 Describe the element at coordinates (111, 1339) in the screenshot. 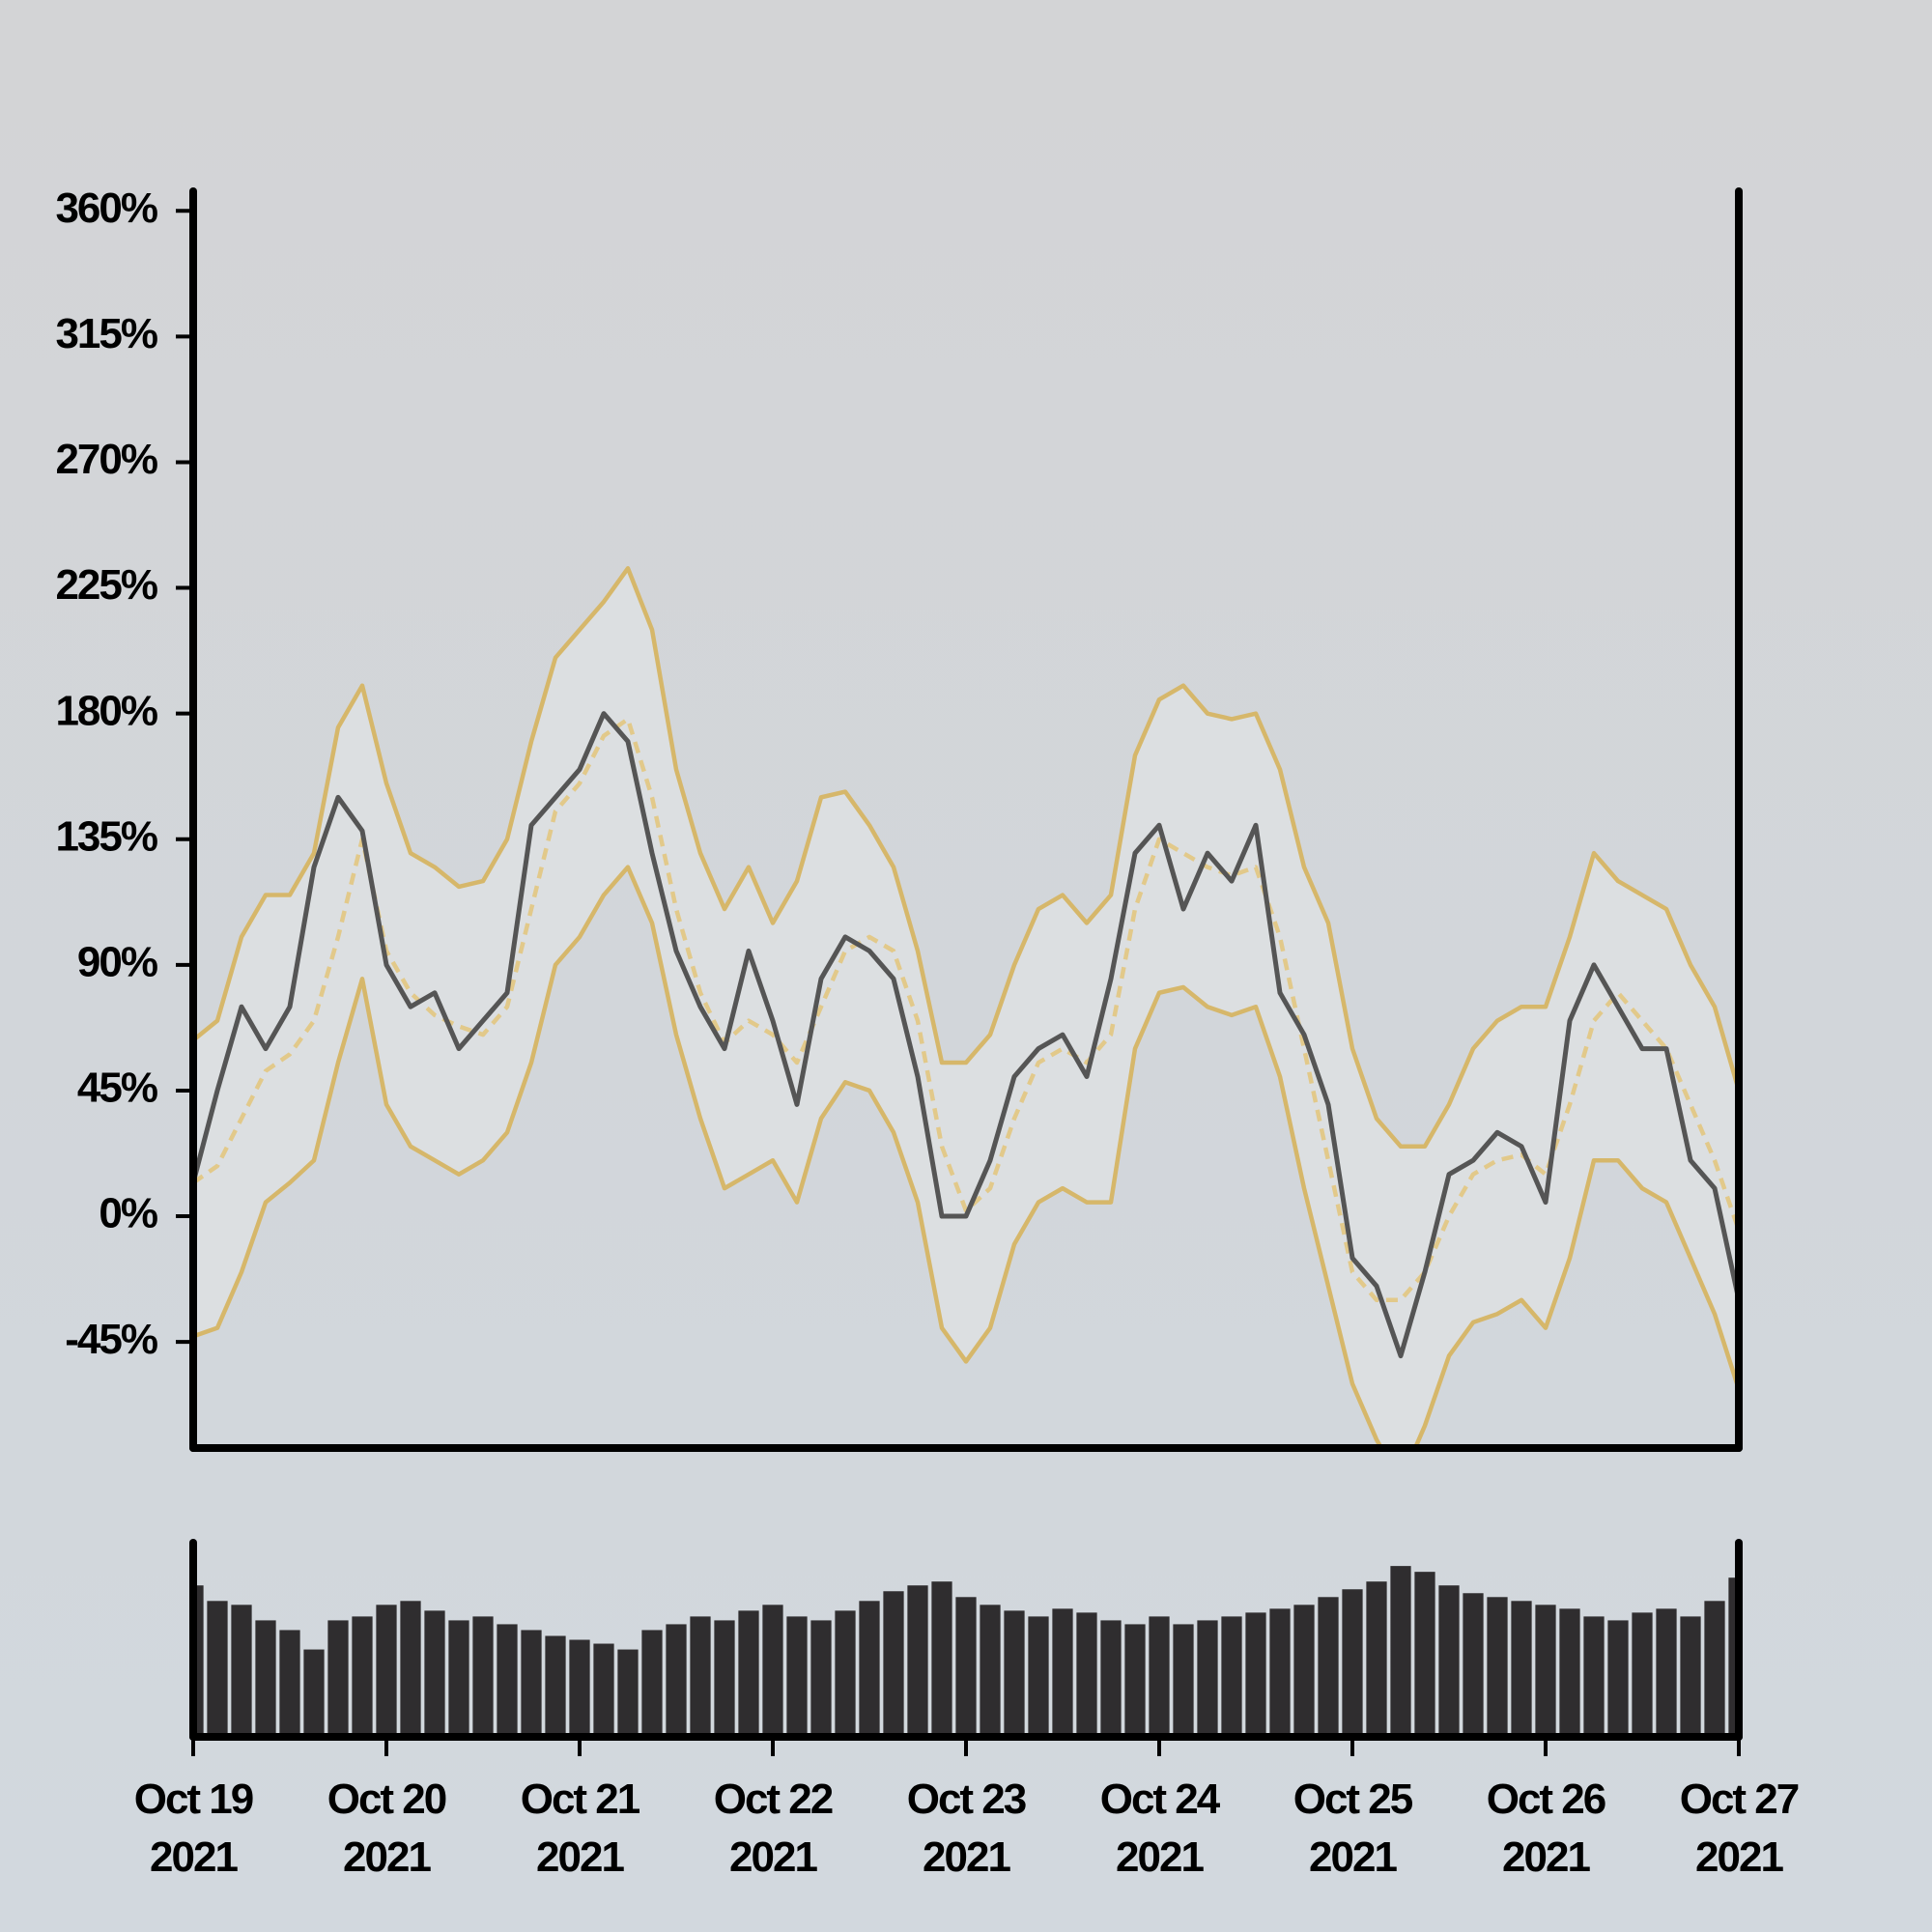

I see `y-tick-label: -45%` at that location.